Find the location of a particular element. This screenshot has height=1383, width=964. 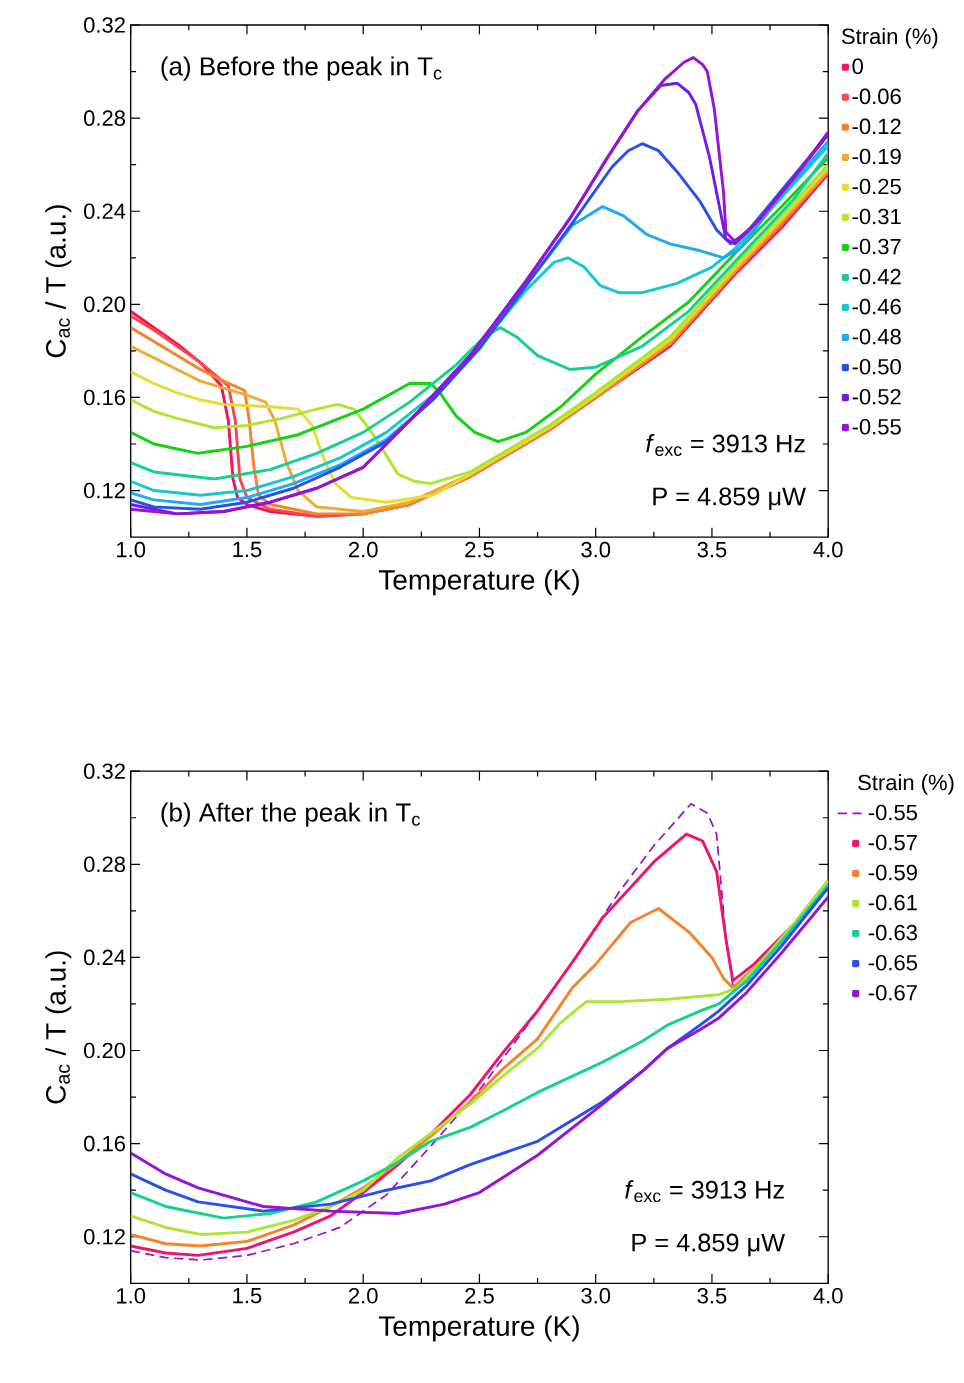

legend-label: -0.59 is located at coordinates (892, 872).